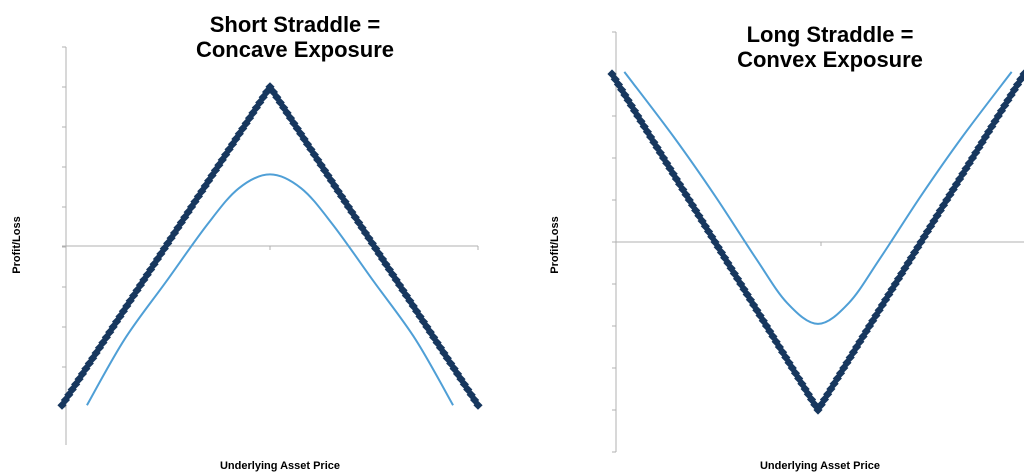 The width and height of the screenshot is (1024, 476). I want to click on chart-title-line: Concave Exposure, so click(295, 49).